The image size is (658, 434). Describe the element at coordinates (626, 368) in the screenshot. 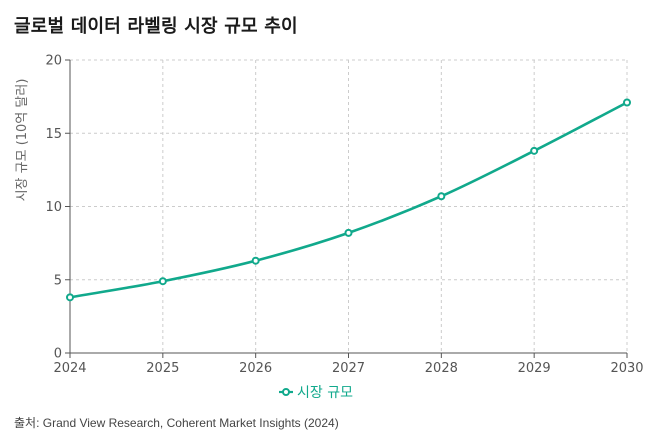

I see `x-tick-label: 2030` at that location.